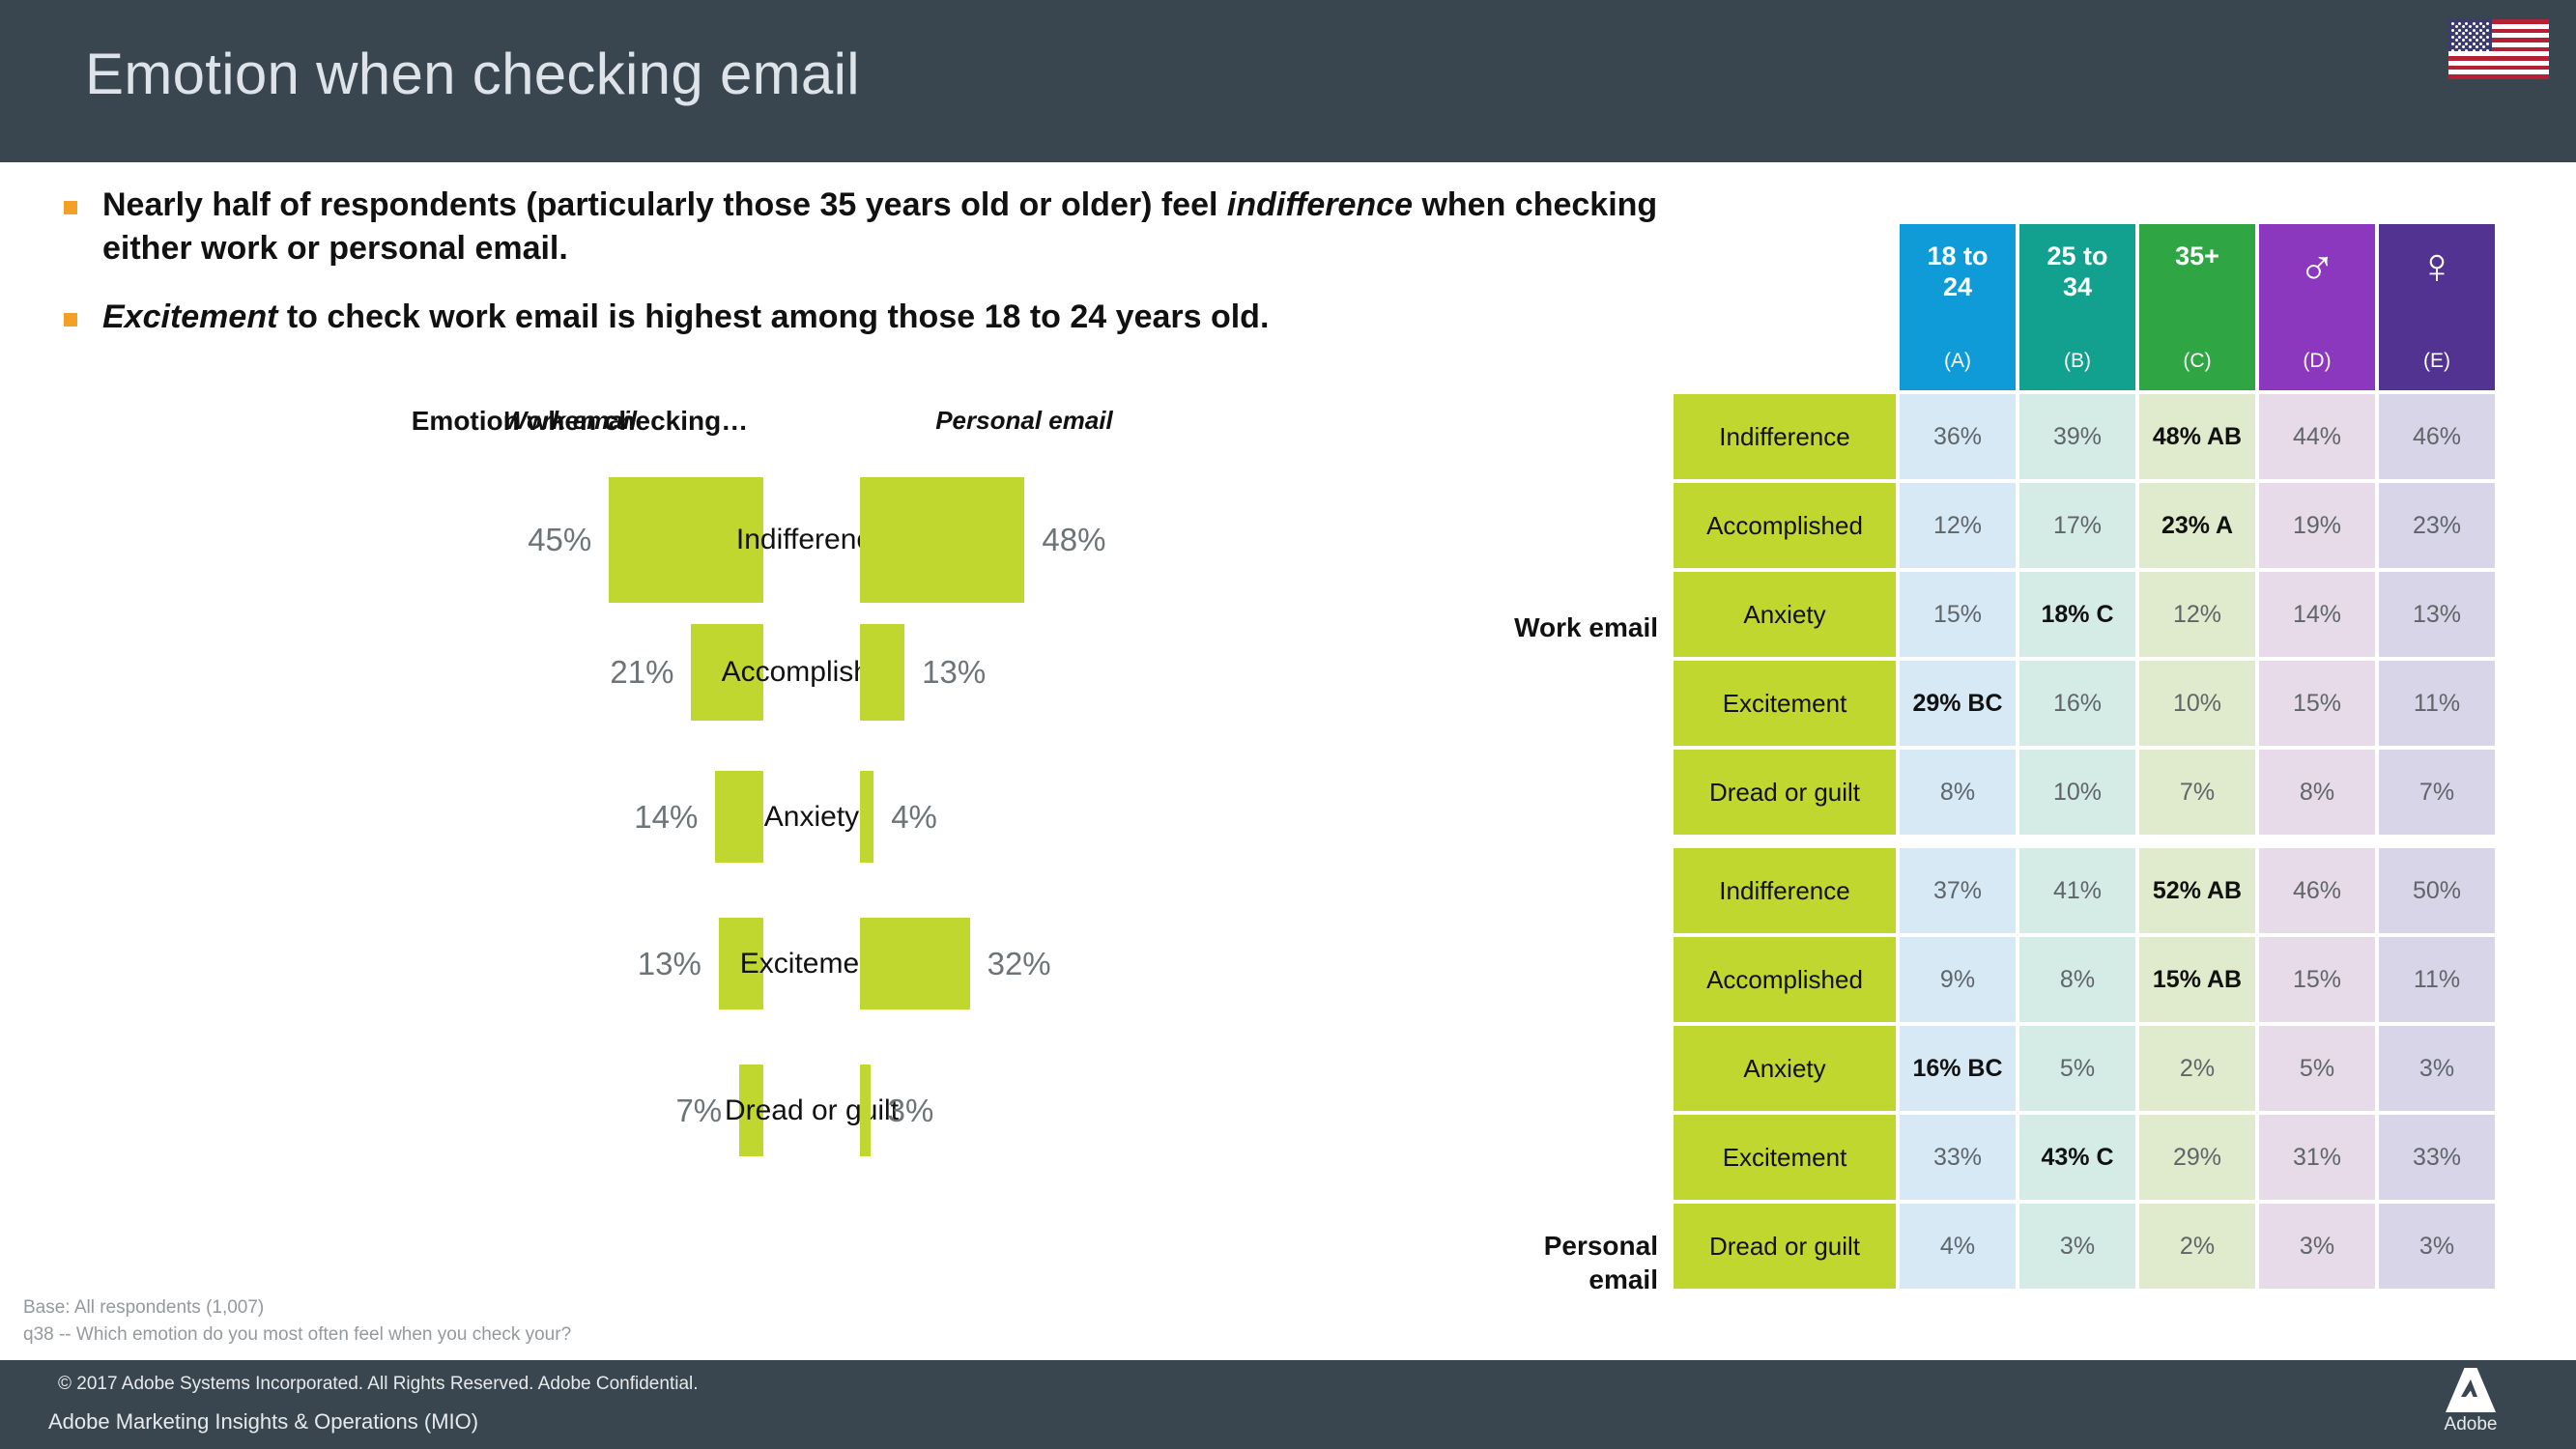 This screenshot has width=2576, height=1449. What do you see at coordinates (1958, 256) in the screenshot?
I see `table-col-header-label: 18 to` at bounding box center [1958, 256].